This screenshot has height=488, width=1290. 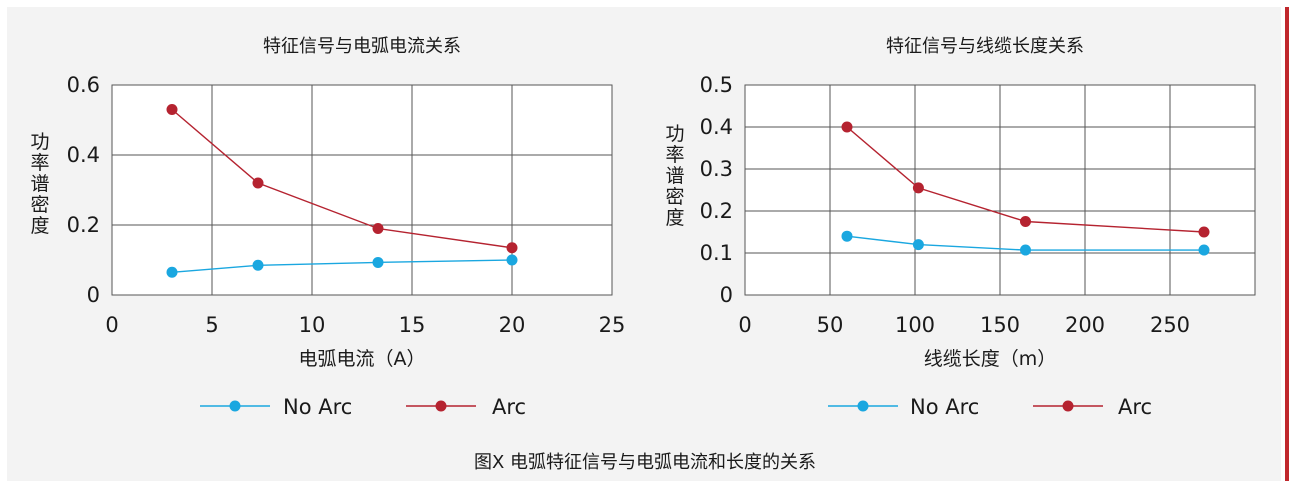 I want to click on chart-1-y-tick-label: 0.6, so click(x=83, y=85).